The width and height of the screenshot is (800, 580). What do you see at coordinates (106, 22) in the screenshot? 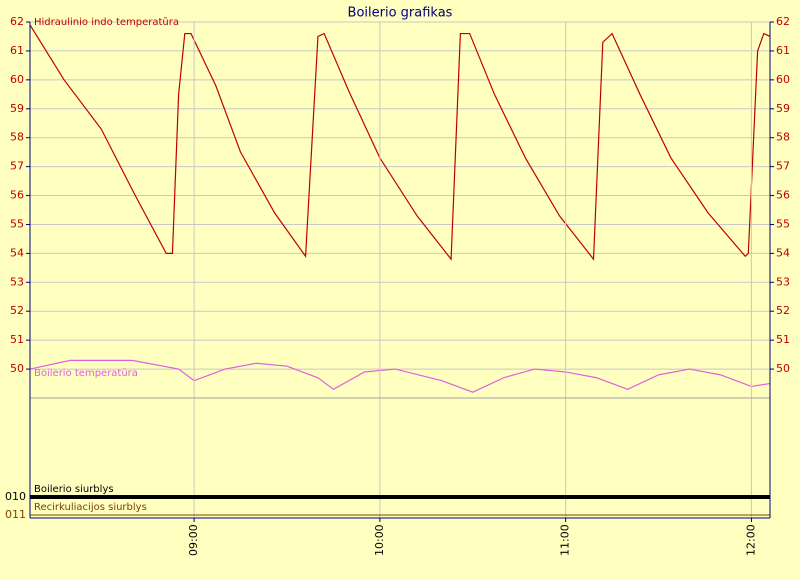
I see `legend-label: Hidraulinio indo temperatūra` at bounding box center [106, 22].